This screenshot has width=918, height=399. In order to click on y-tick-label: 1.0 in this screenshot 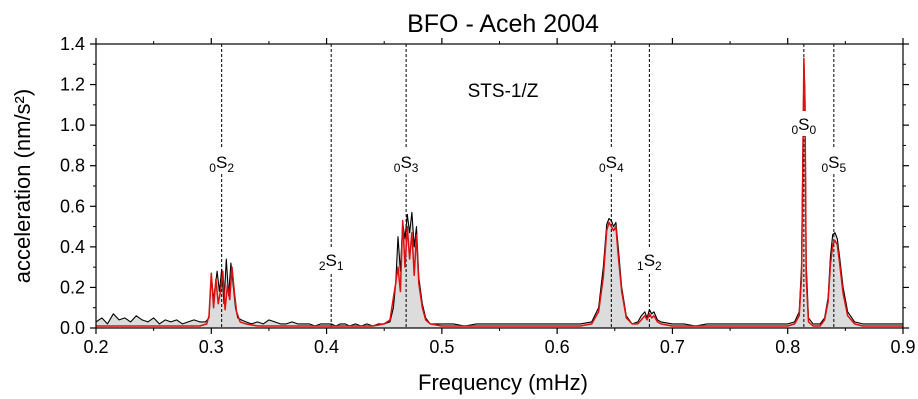, I will do `click(72, 125)`.